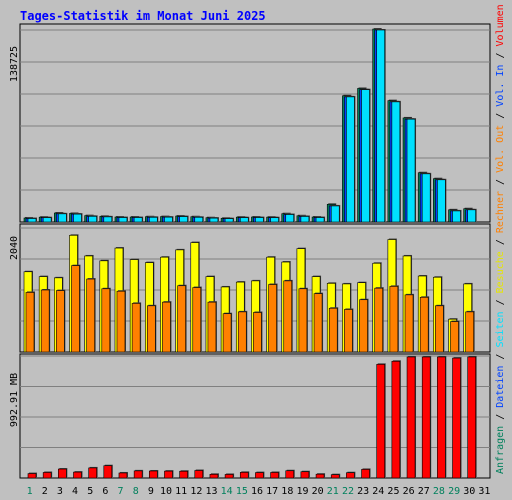  Describe the element at coordinates (138, 220) in the screenshot. I see `bar-day-8-seiten` at that location.